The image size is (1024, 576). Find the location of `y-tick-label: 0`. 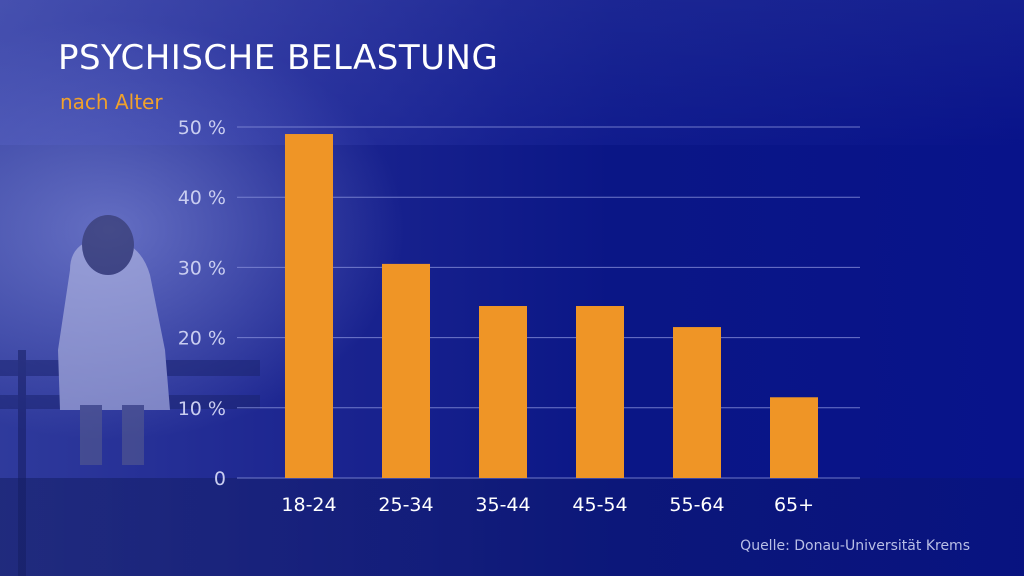

y-tick-label: 0 is located at coordinates (220, 479).